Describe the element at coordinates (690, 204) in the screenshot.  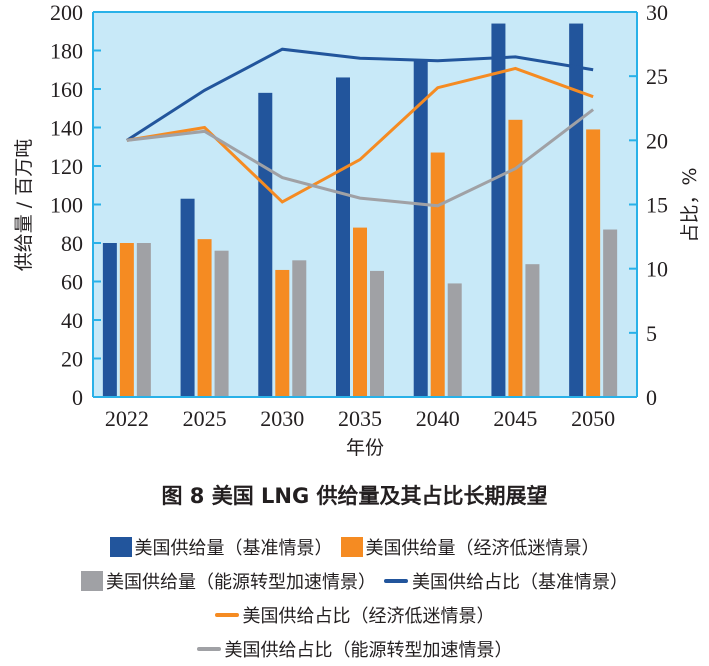
I see `y2-axis-title: 占比，%` at that location.